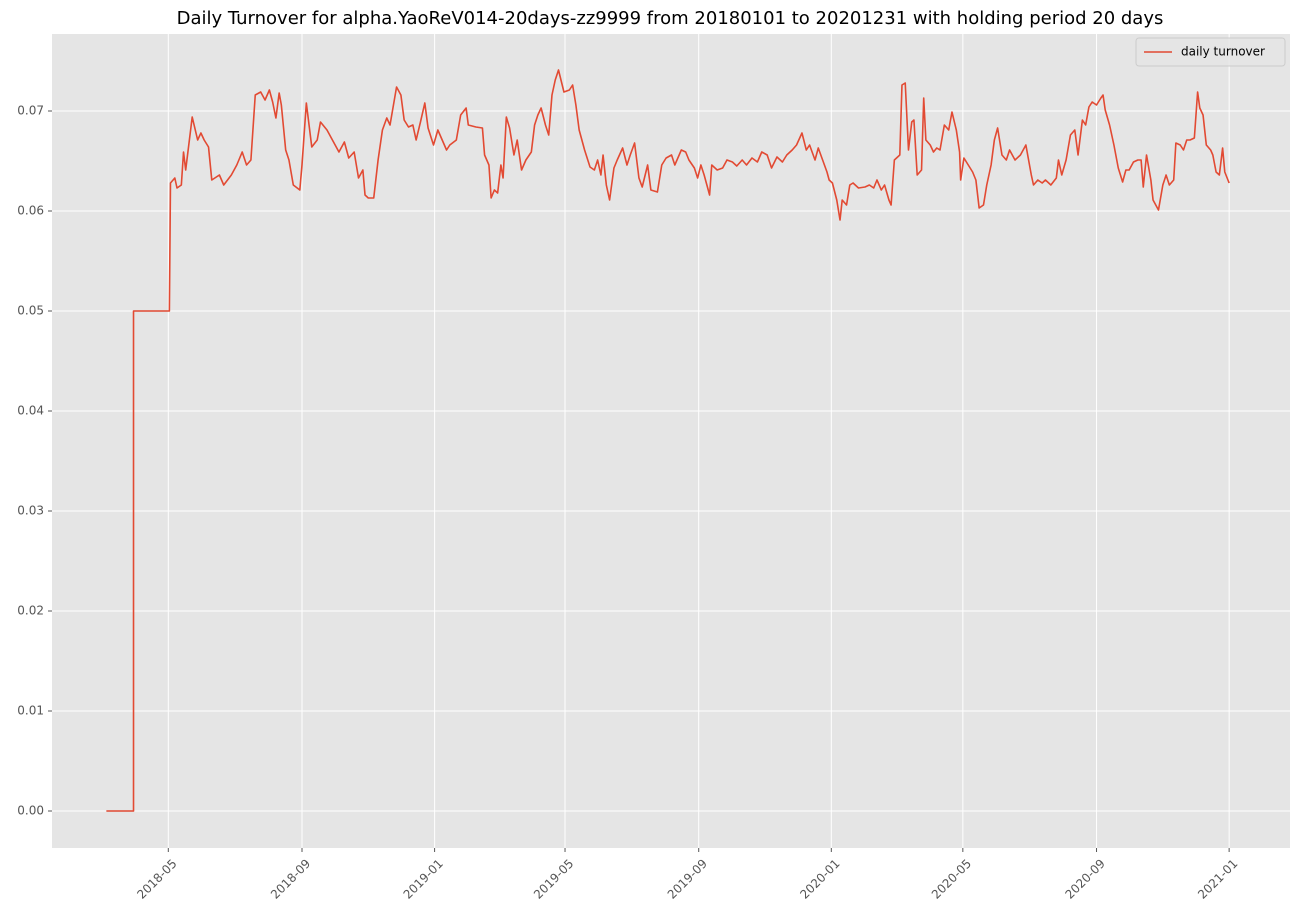 The image size is (1300, 919). Describe the element at coordinates (553, 878) in the screenshot. I see `x-tick-label: 2019-05` at that location.